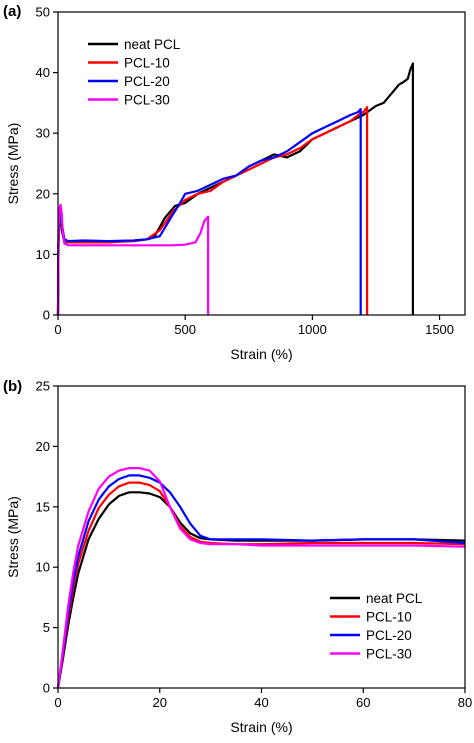 Image resolution: width=474 pixels, height=743 pixels. What do you see at coordinates (43, 12) in the screenshot?
I see `y-tick-label: 50` at bounding box center [43, 12].